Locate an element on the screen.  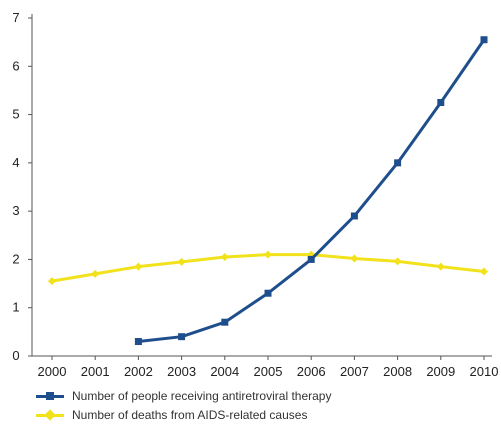
x-tick-label: 2010 is located at coordinates (484, 371).